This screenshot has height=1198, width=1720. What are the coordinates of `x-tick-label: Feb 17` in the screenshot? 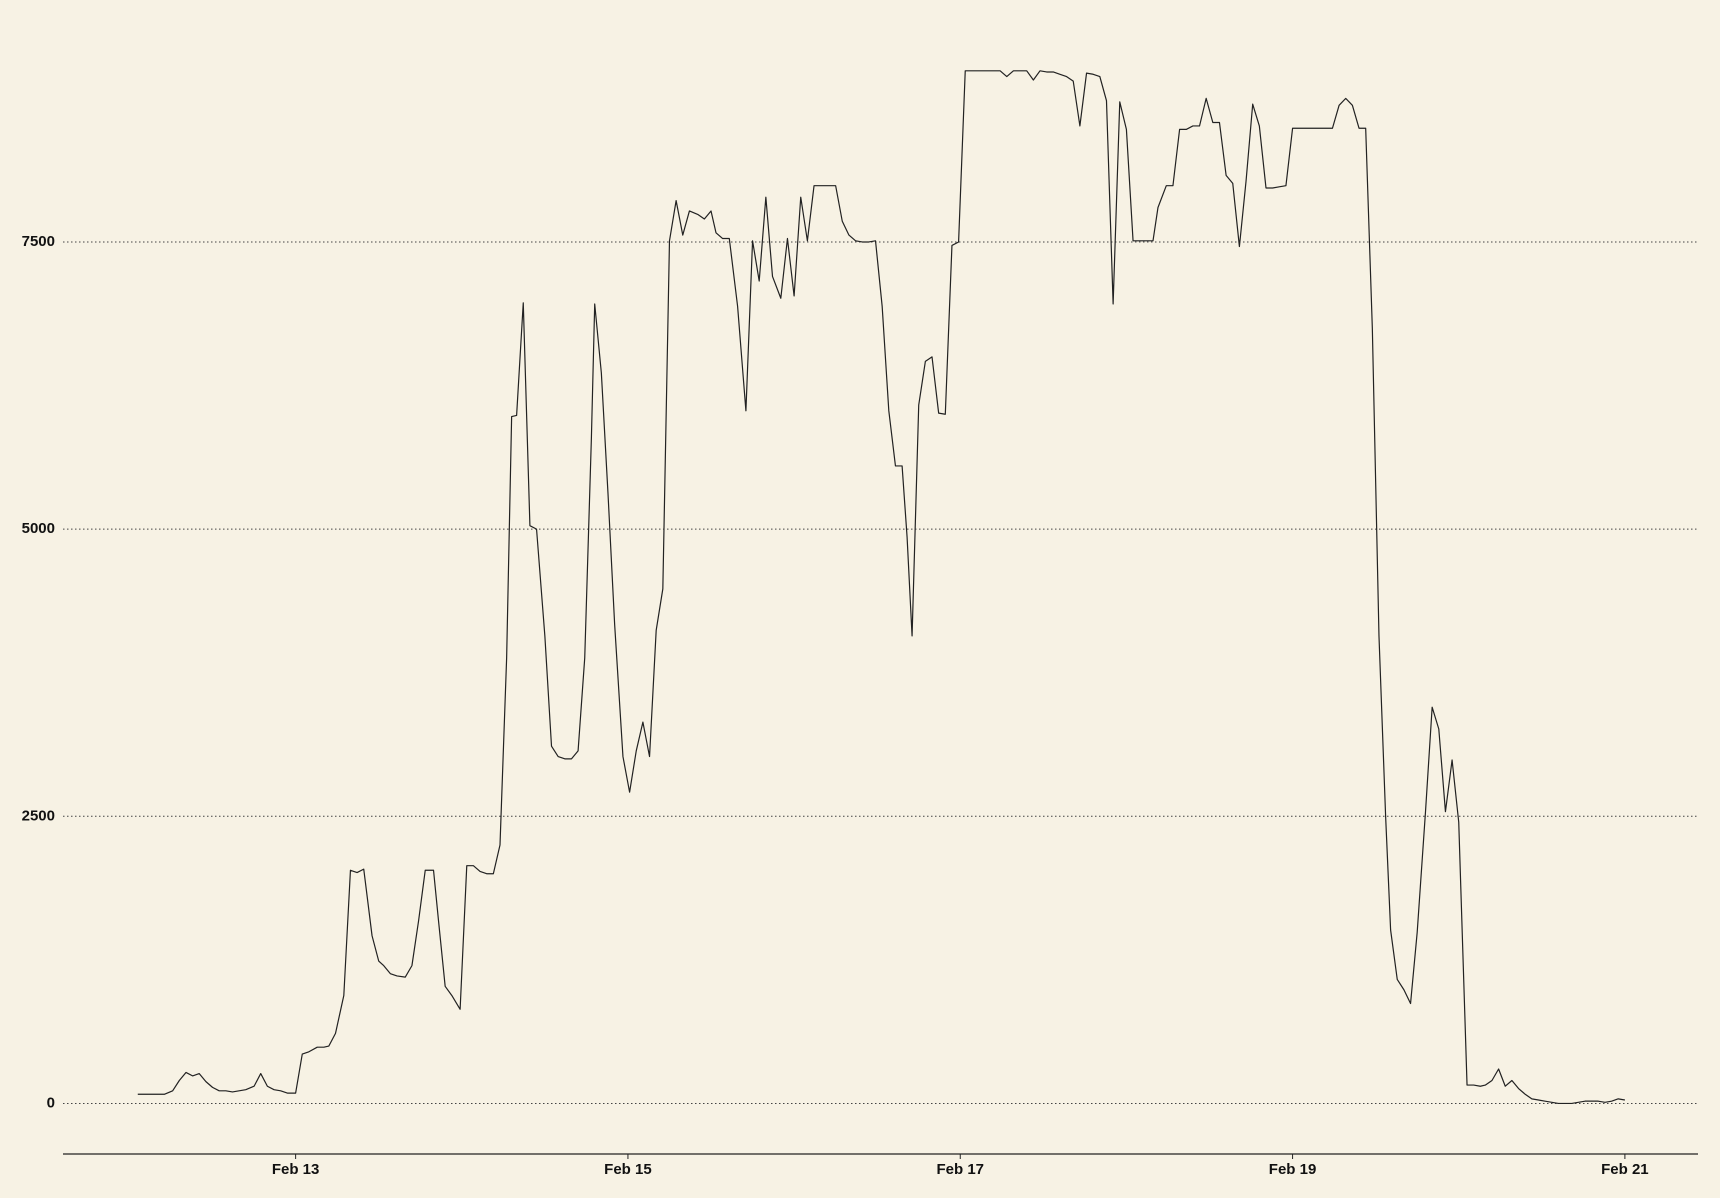 It's located at (960, 1169).